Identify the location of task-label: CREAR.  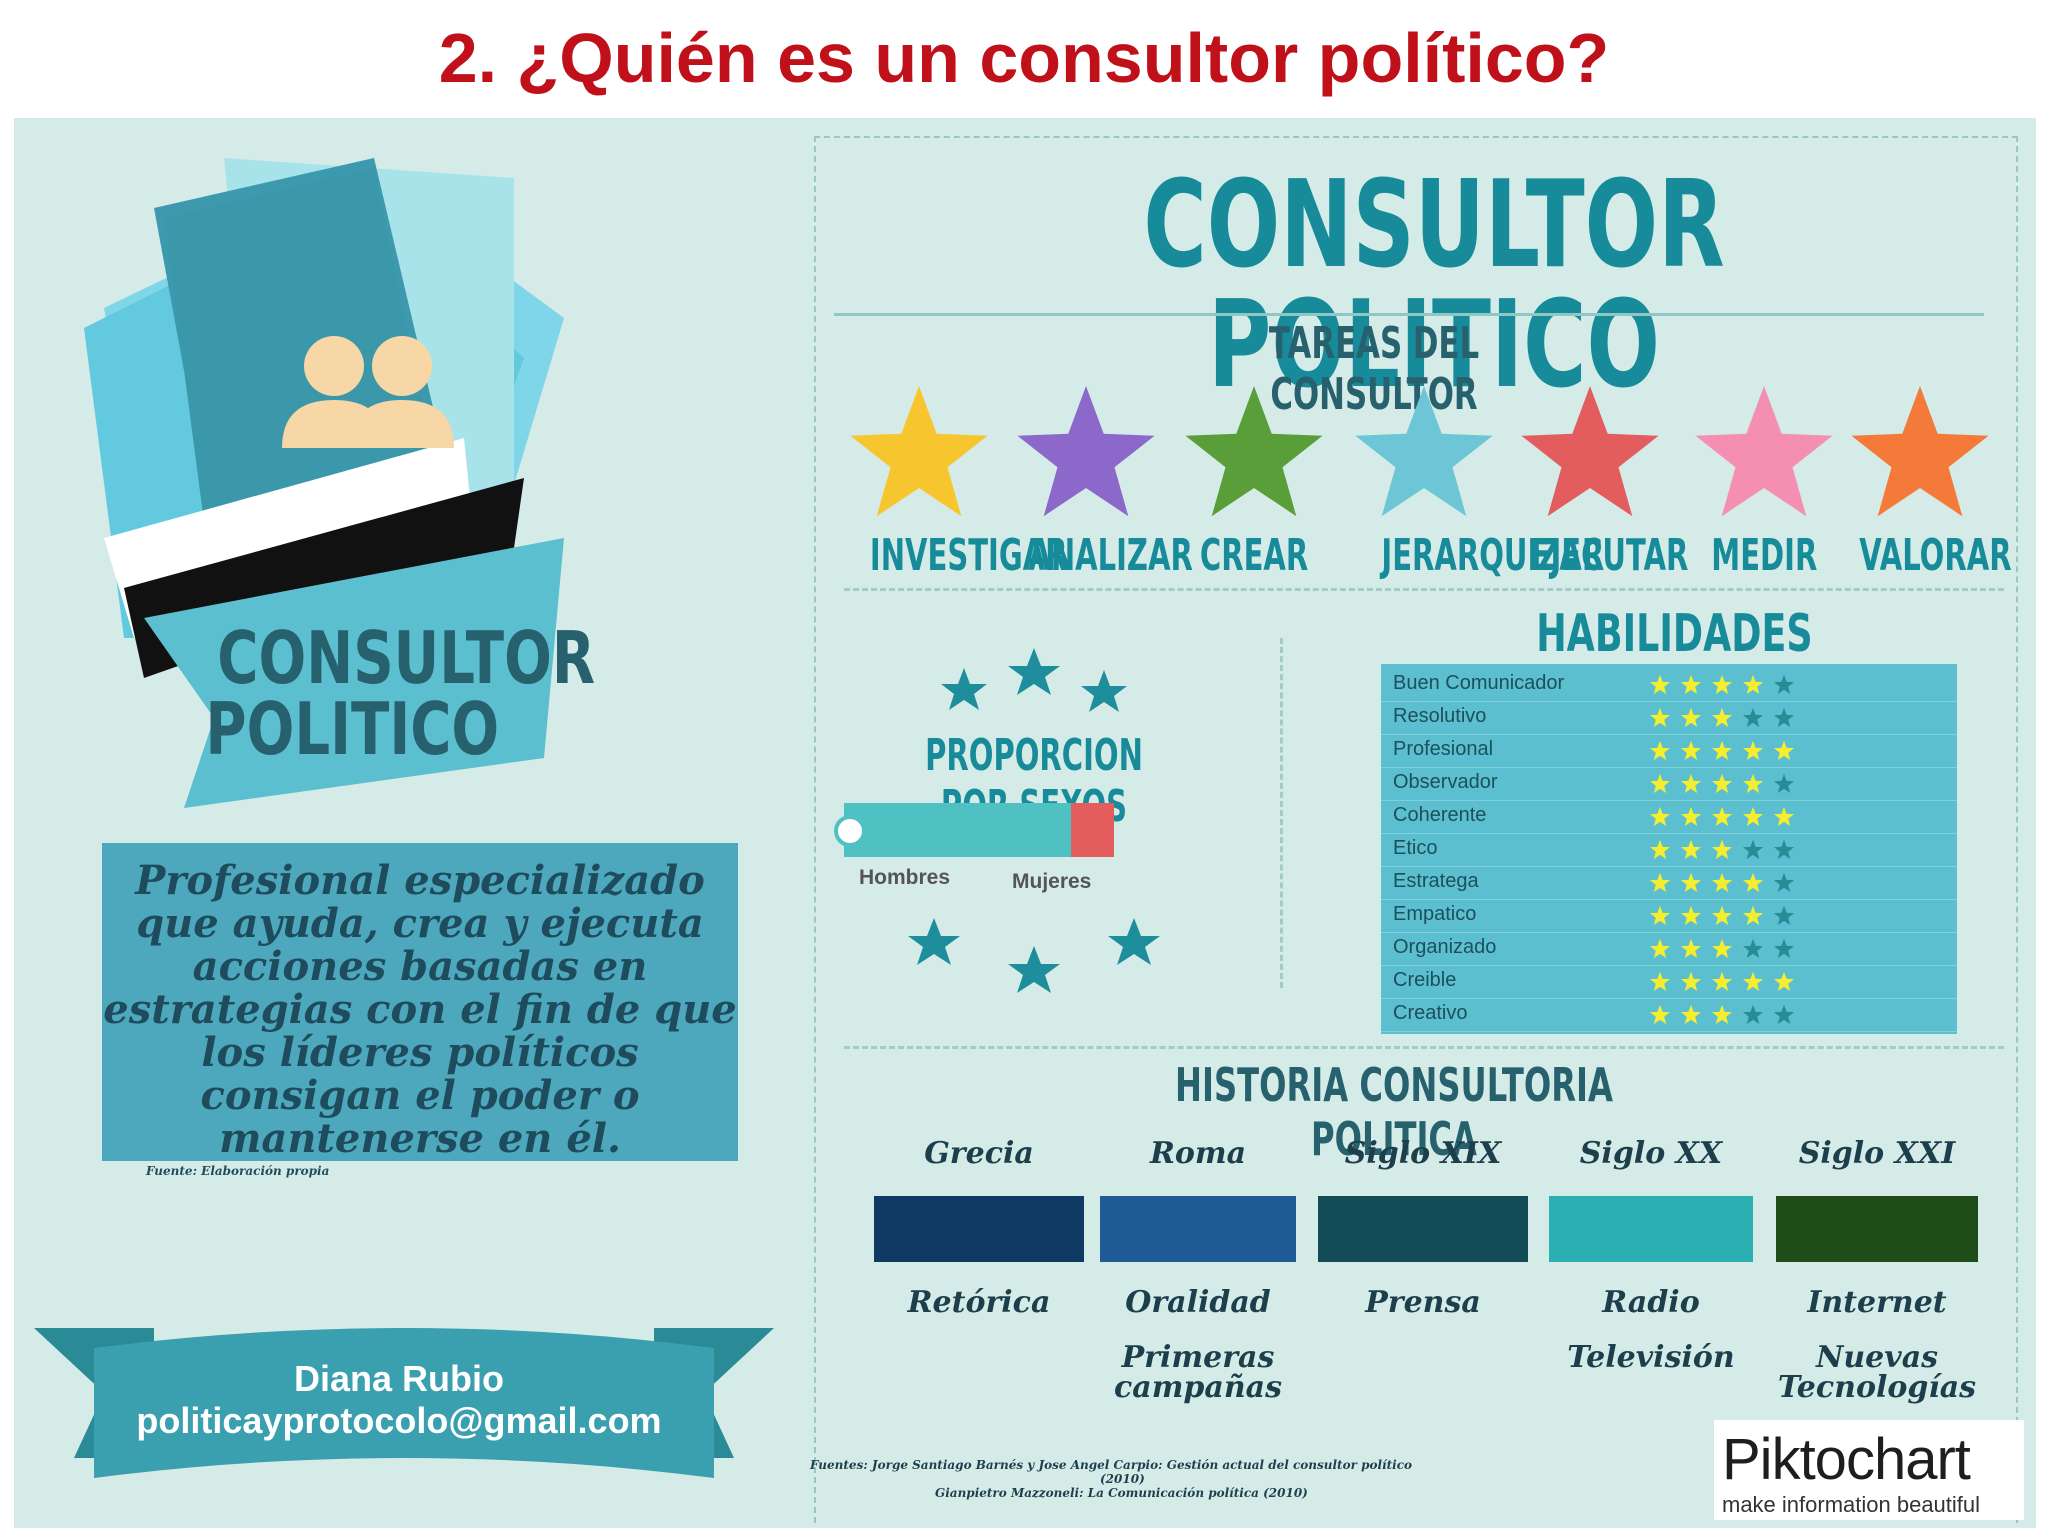
(1254, 555).